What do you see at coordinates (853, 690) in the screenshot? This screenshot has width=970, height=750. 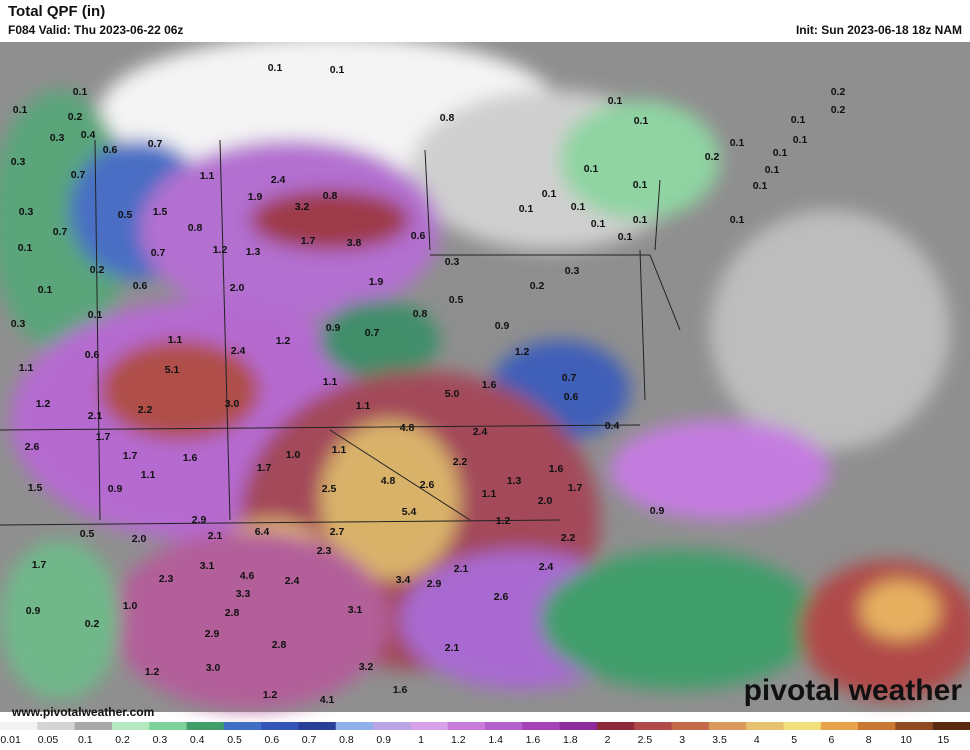 I see `logo: pivotal weather` at bounding box center [853, 690].